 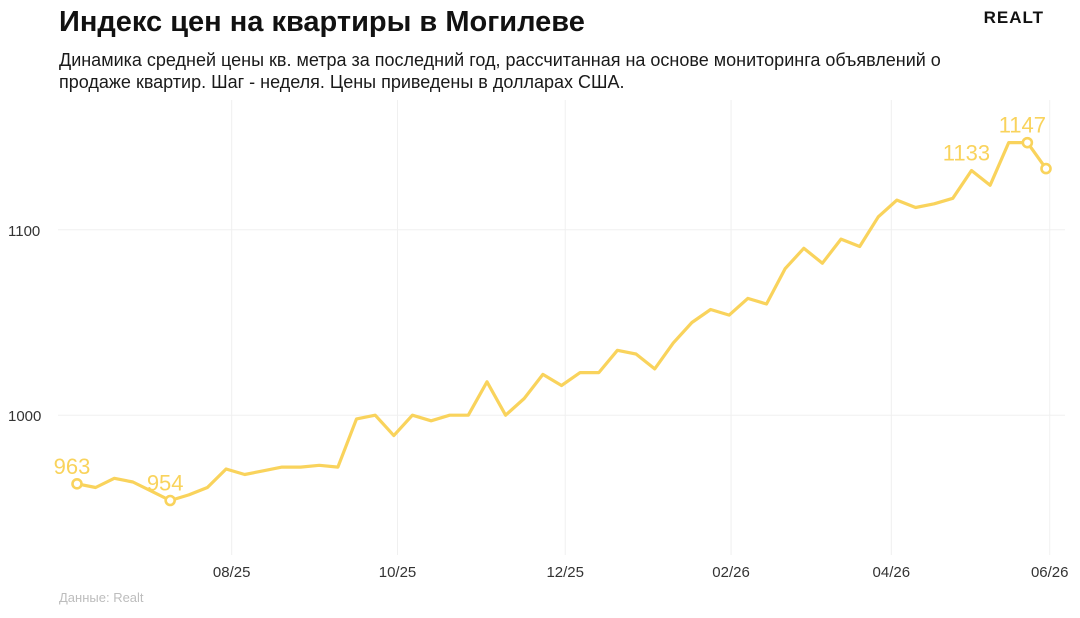 What do you see at coordinates (565, 572) in the screenshot?
I see `x-tick-label: 12/25` at bounding box center [565, 572].